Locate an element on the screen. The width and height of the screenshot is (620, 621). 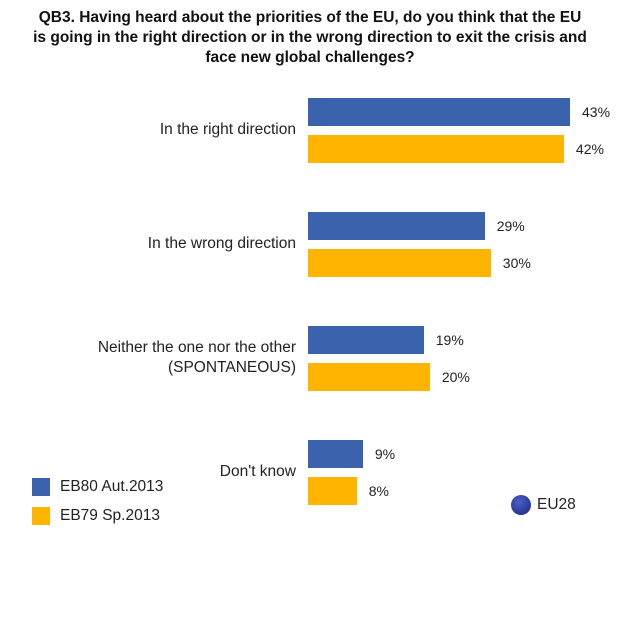
category-label-line: In the wrong direction is located at coordinates (221, 243).